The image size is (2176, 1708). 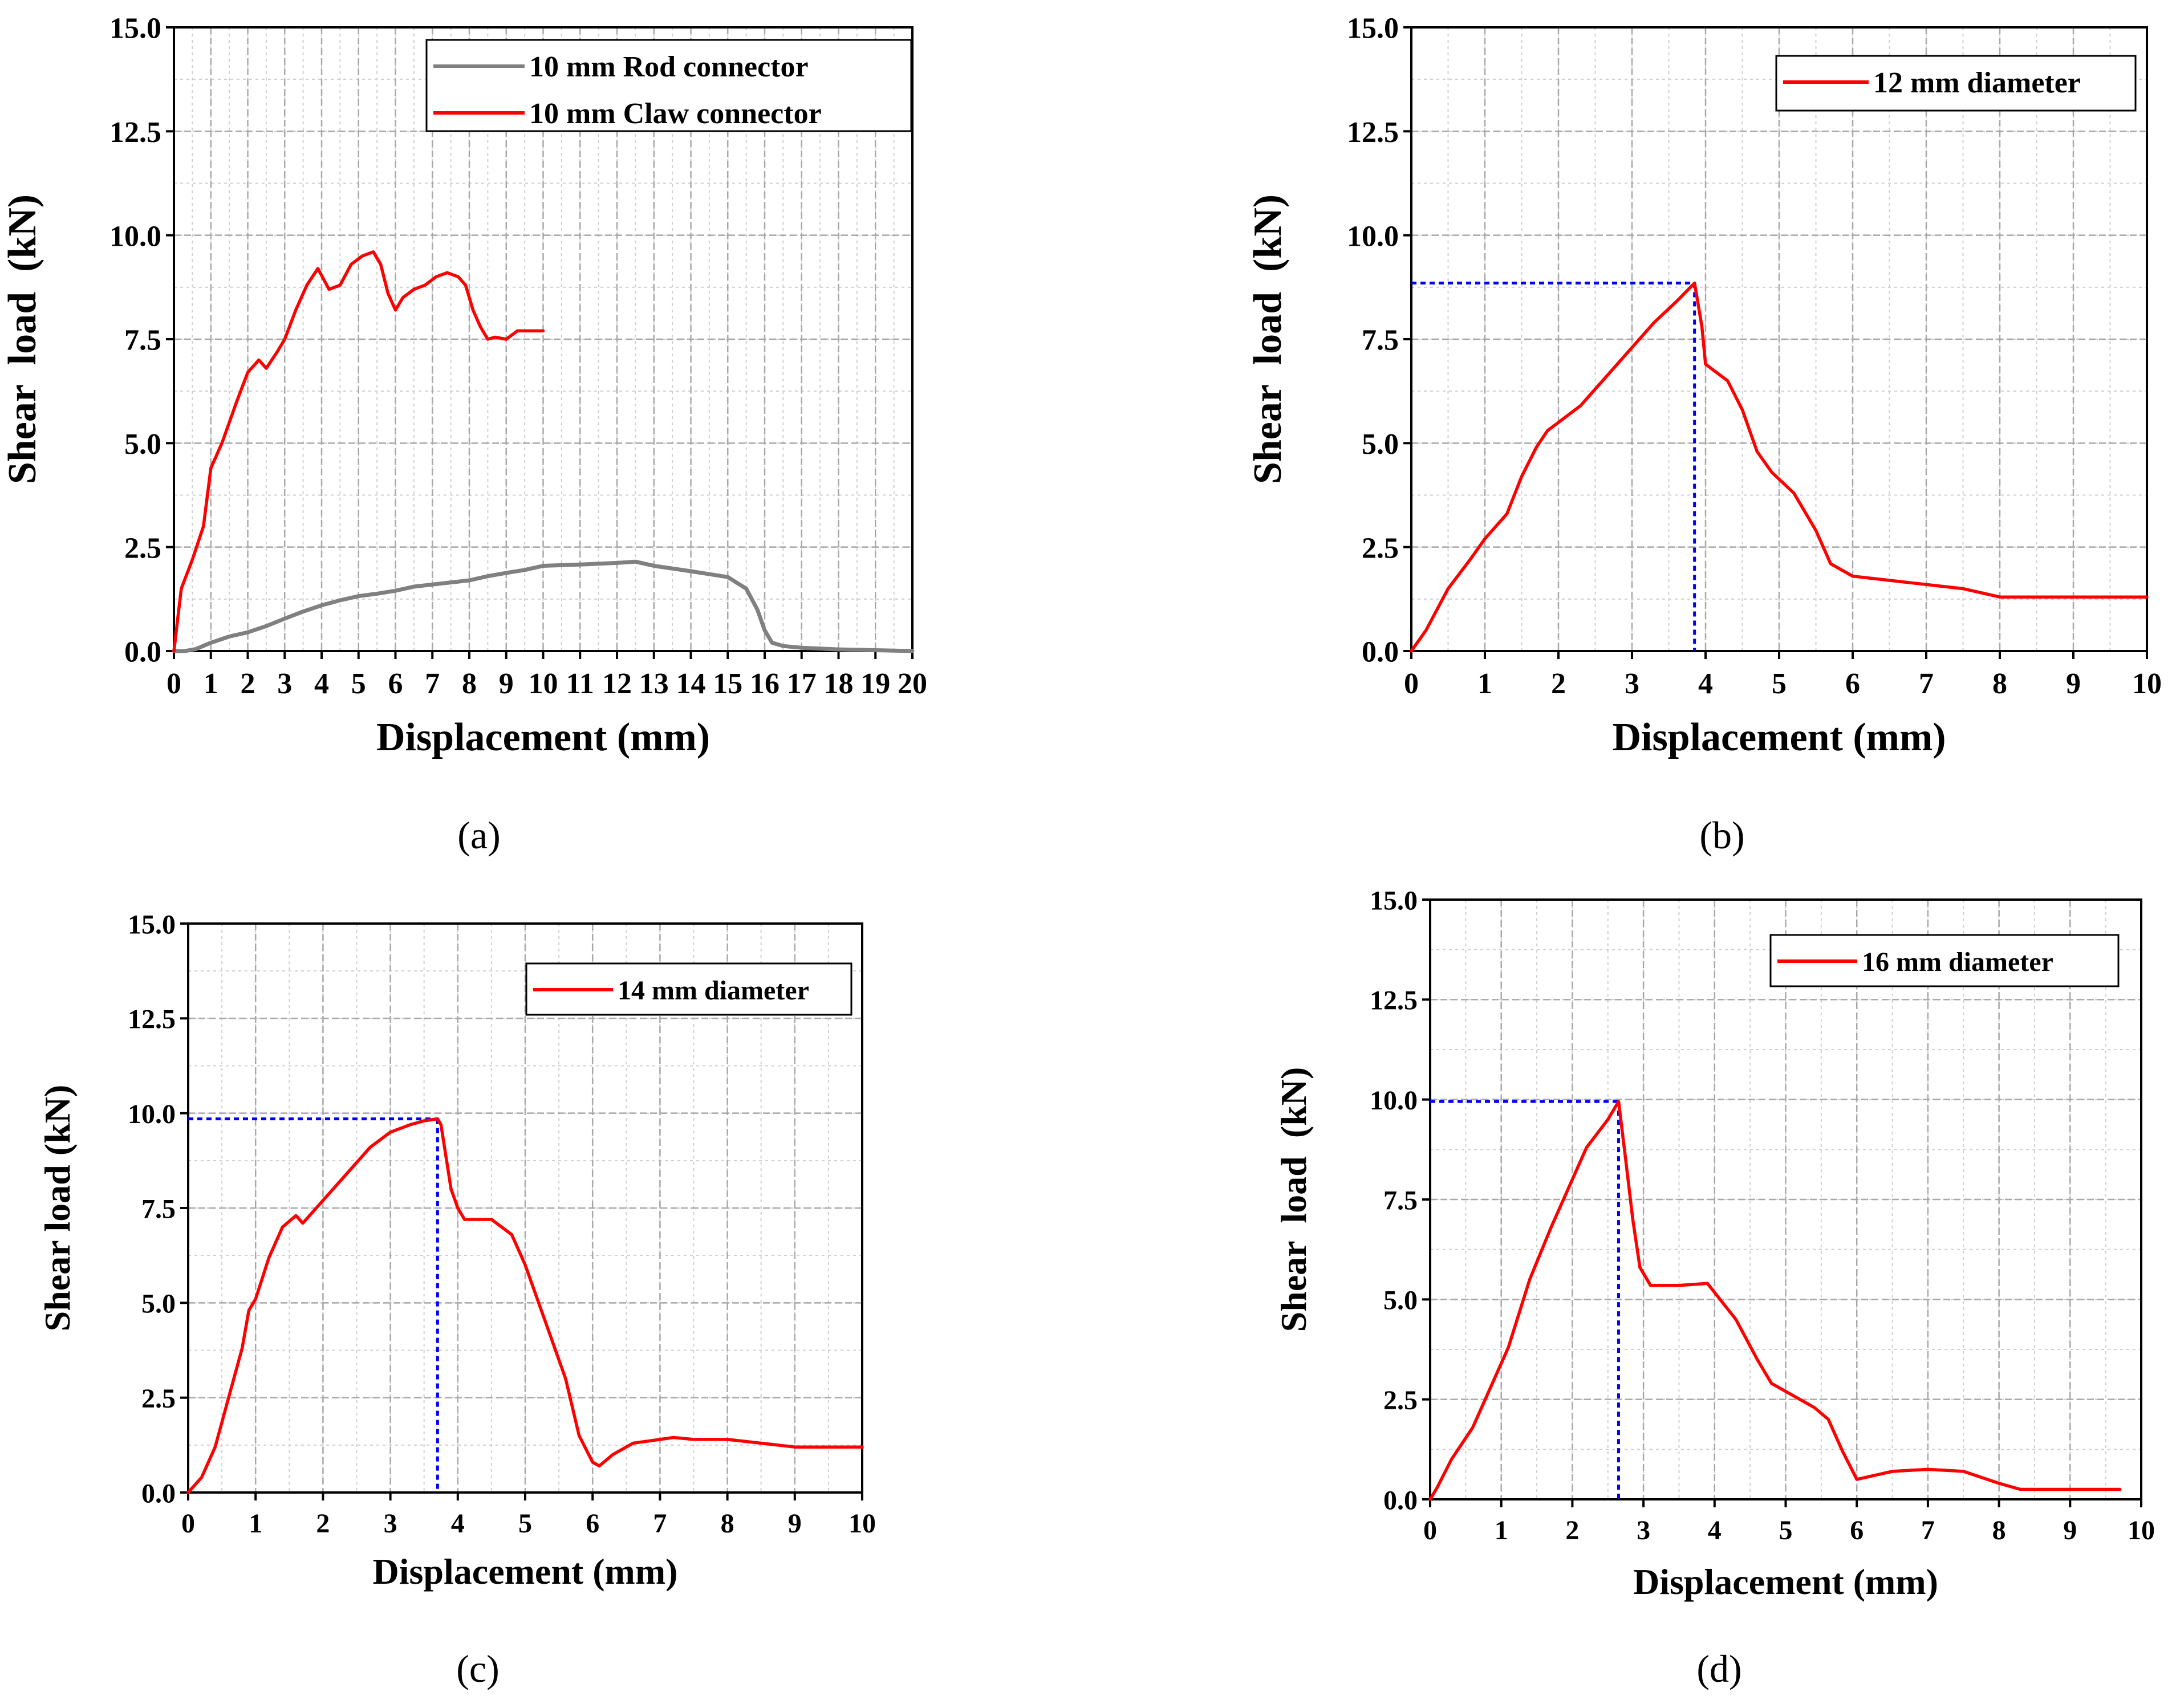 I want to click on panel-caption: (d), so click(x=1718, y=1668).